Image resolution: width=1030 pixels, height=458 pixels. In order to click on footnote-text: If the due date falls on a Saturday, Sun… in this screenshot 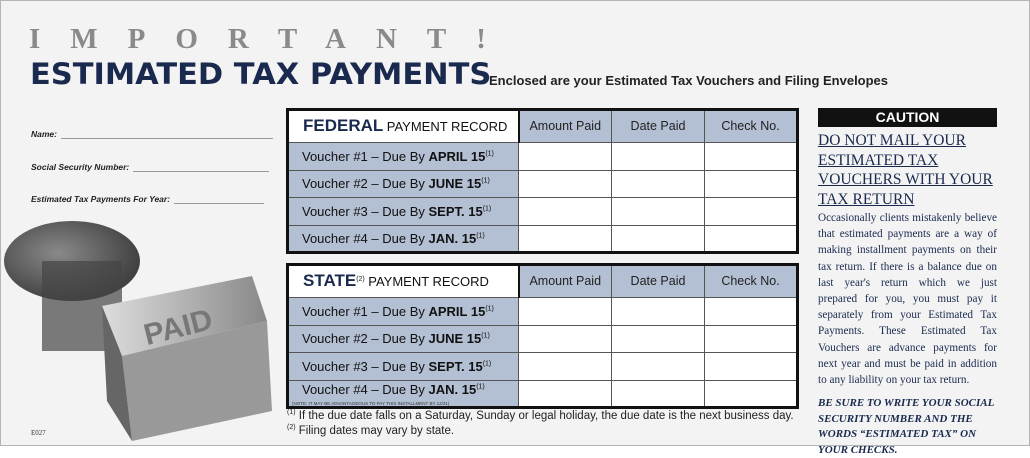, I will do `click(546, 415)`.